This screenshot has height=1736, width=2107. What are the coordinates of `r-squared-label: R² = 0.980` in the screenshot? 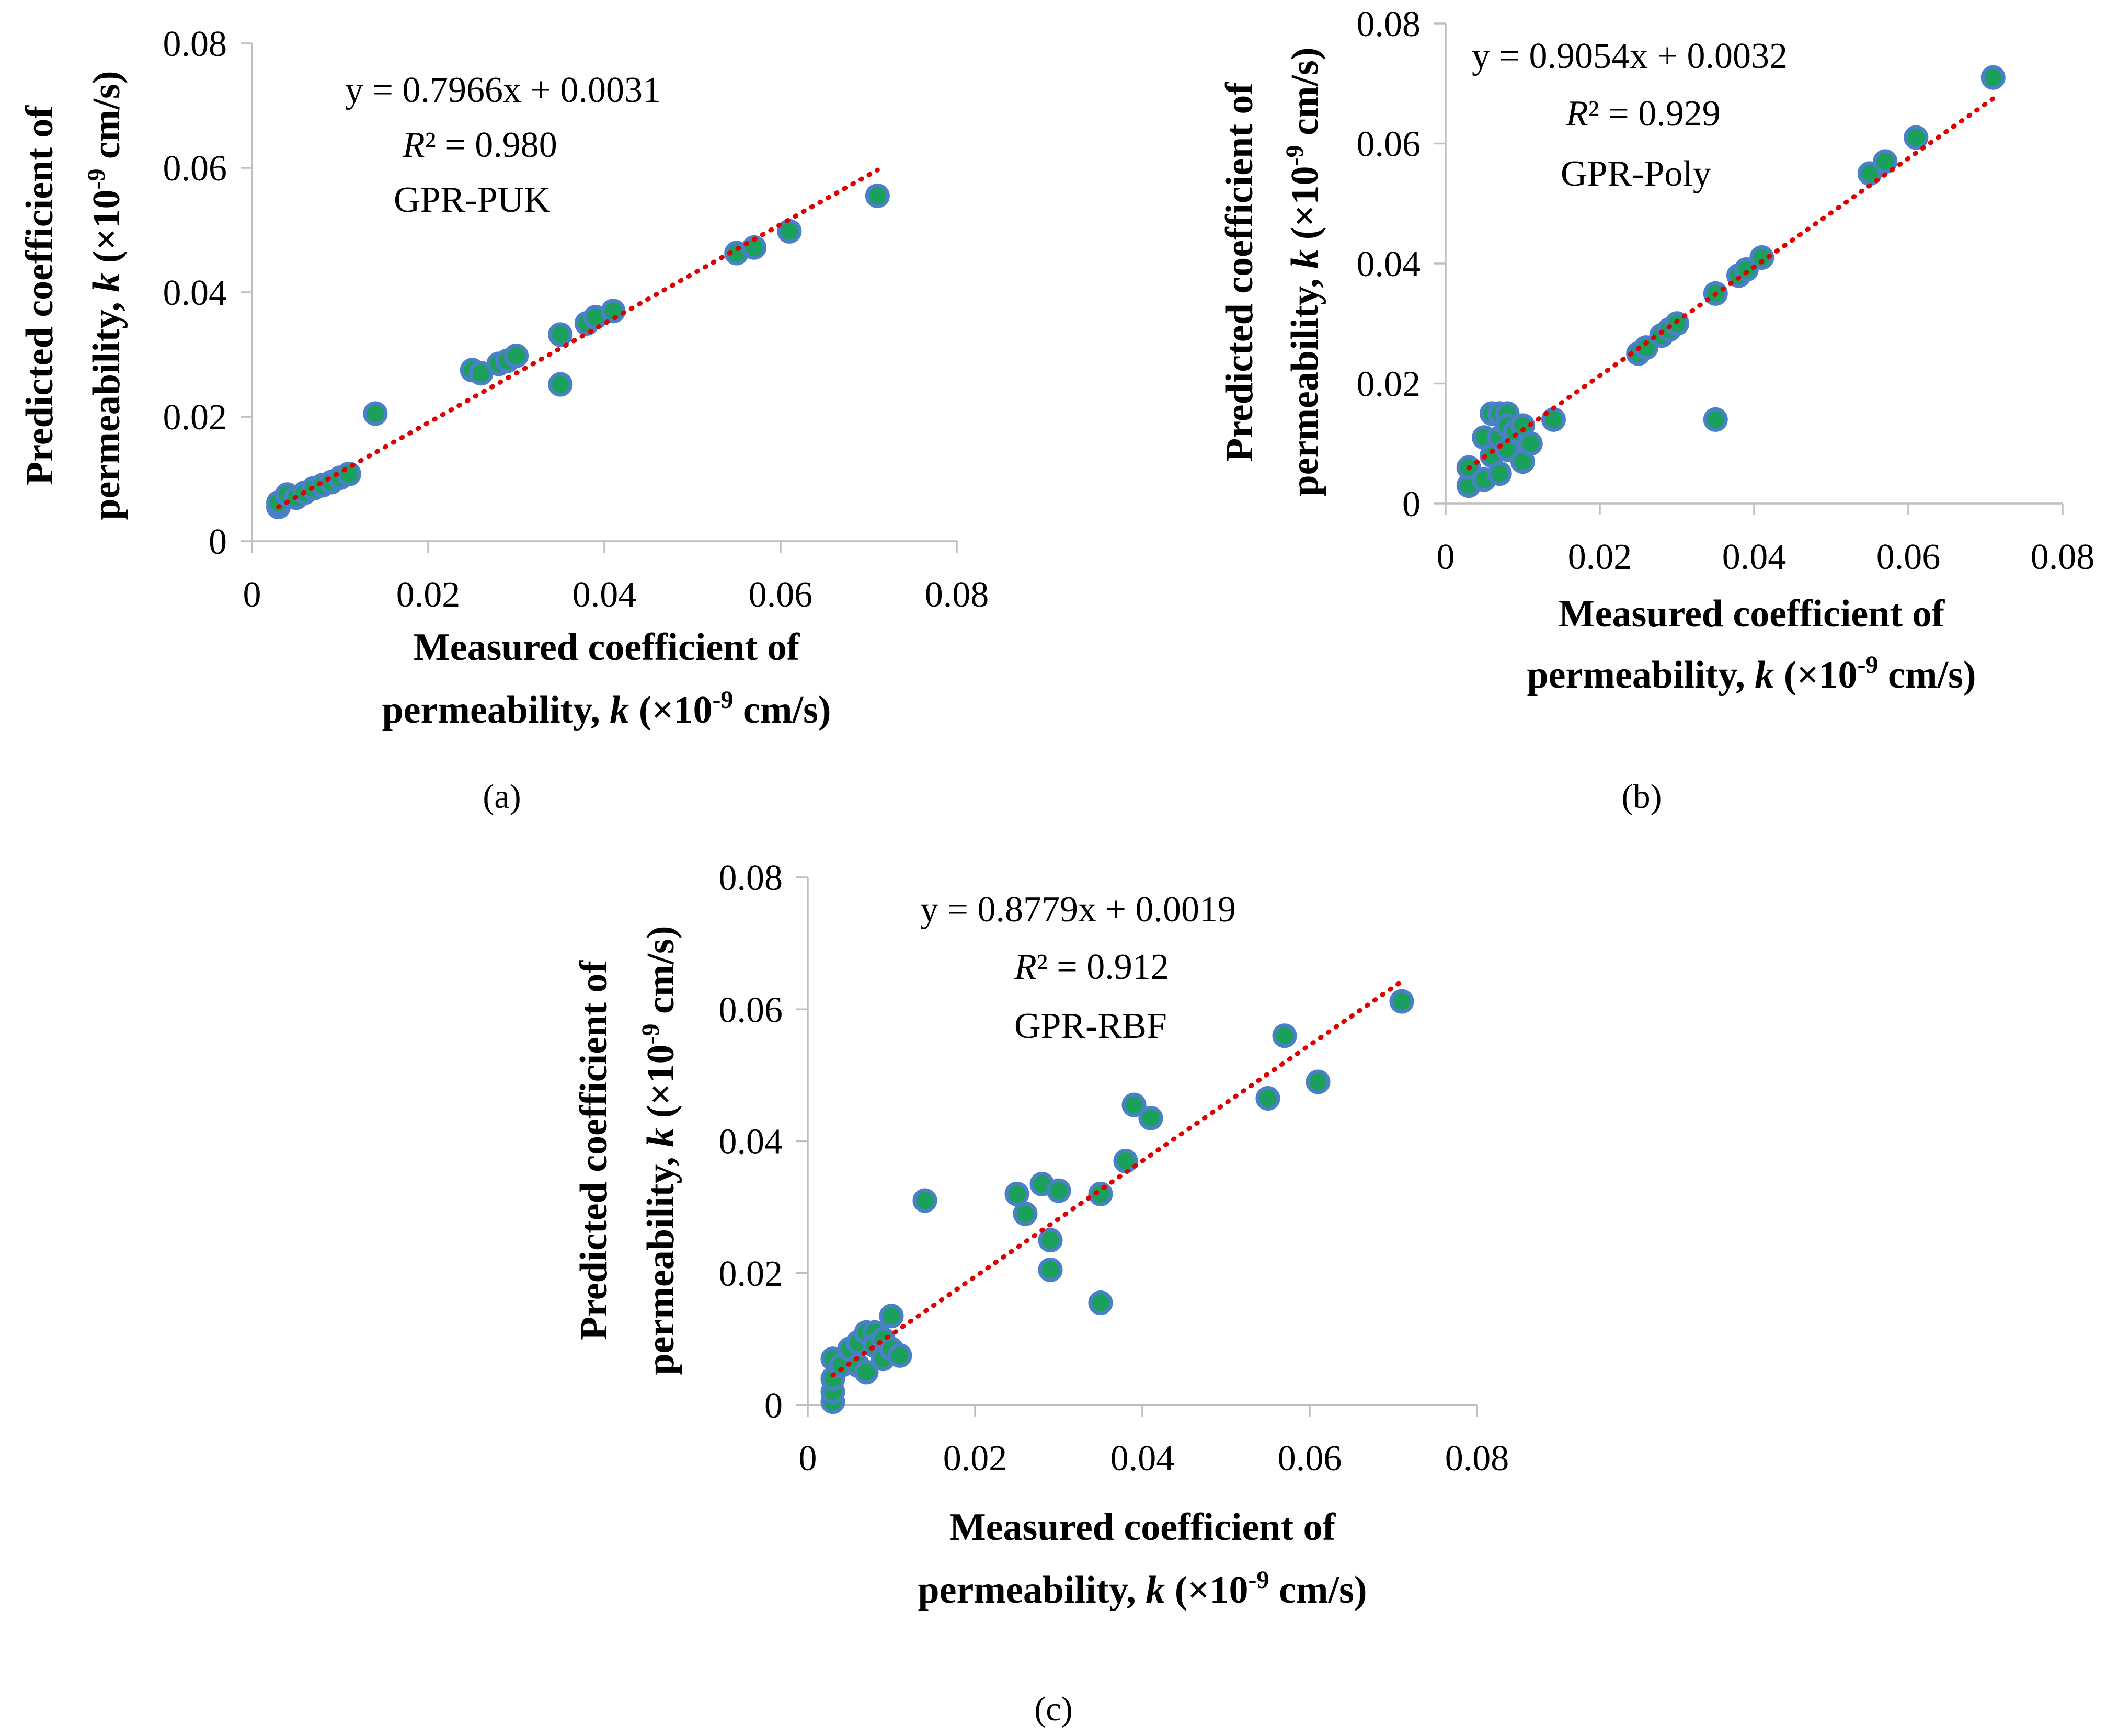 It's located at (480, 145).